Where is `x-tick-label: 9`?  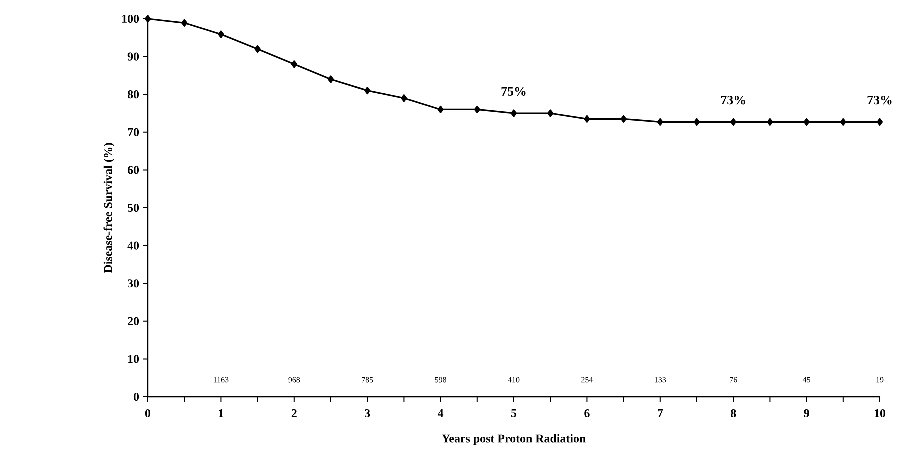 x-tick-label: 9 is located at coordinates (807, 413).